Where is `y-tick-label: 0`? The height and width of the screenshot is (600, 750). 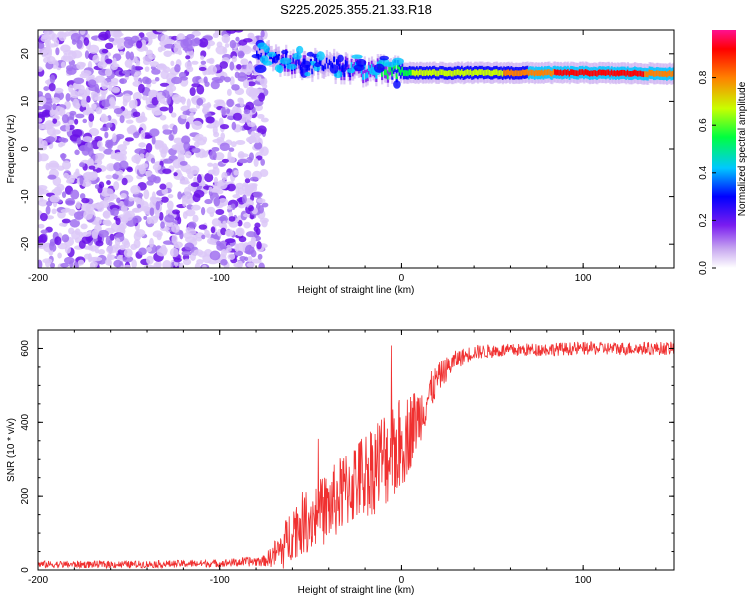 y-tick-label: 0 is located at coordinates (25, 149).